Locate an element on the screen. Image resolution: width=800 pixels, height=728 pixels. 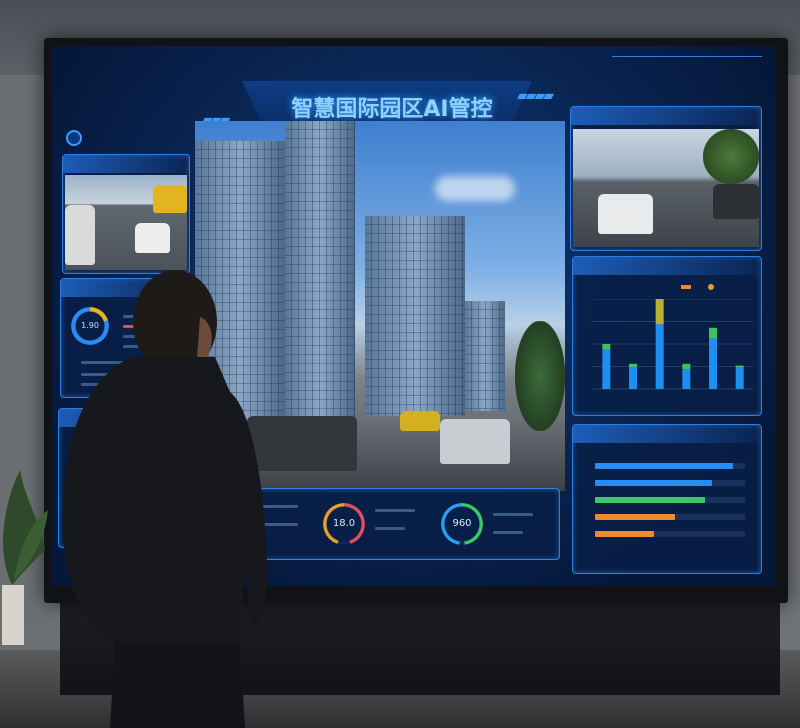
taxi is located at coordinates (420, 421).